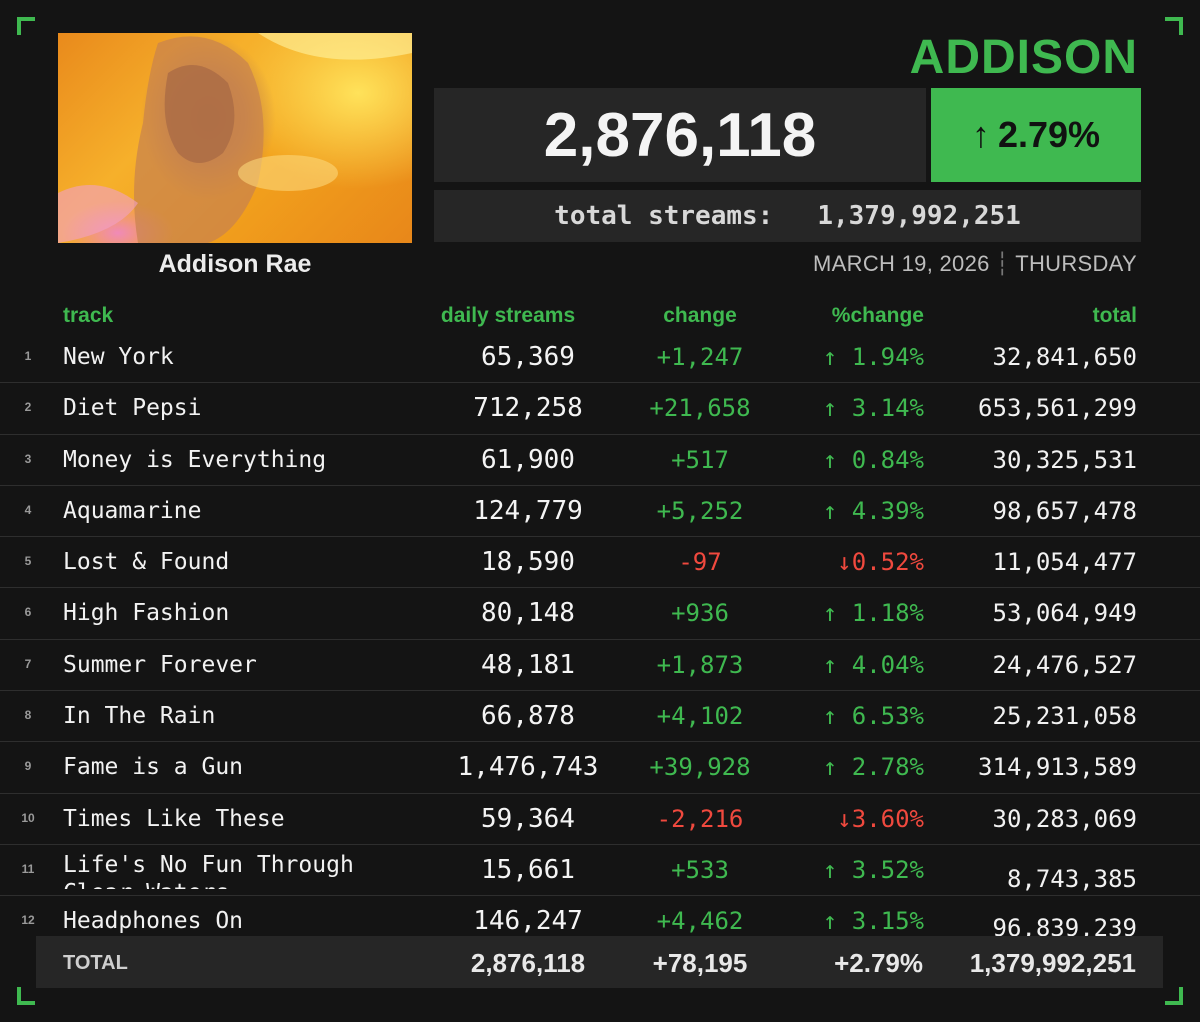  I want to click on track-name: Aquamarine, so click(132, 510).